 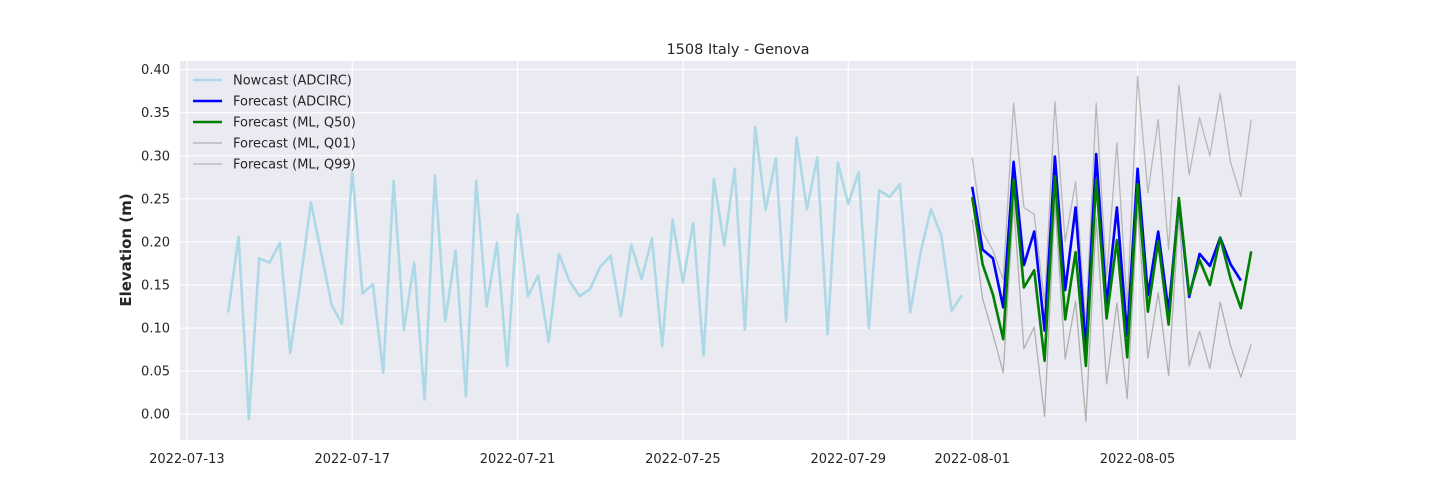 I want to click on x-tick-label: 2022-07-21, so click(x=518, y=459).